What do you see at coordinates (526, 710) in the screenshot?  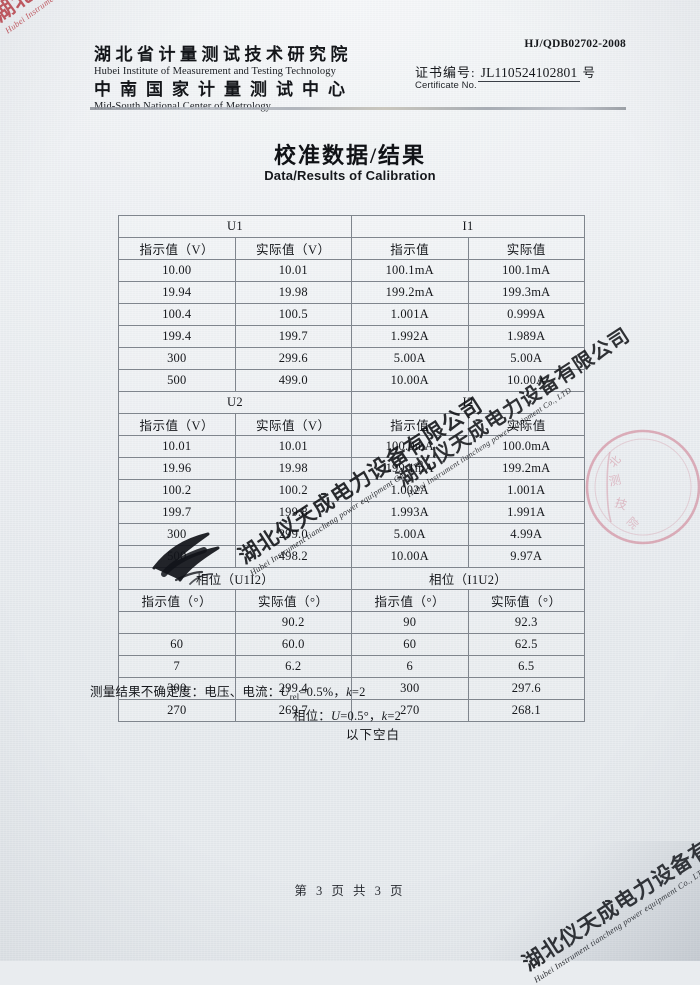 I see `table-cell: 268.1` at bounding box center [526, 710].